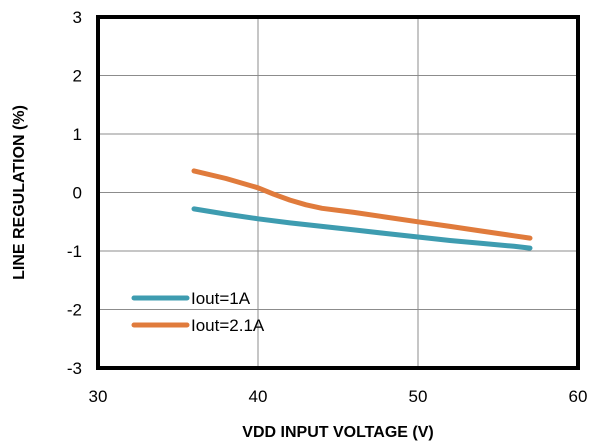 Image resolution: width=597 pixels, height=444 pixels. I want to click on legend-label: Iout=1A, so click(221, 298).